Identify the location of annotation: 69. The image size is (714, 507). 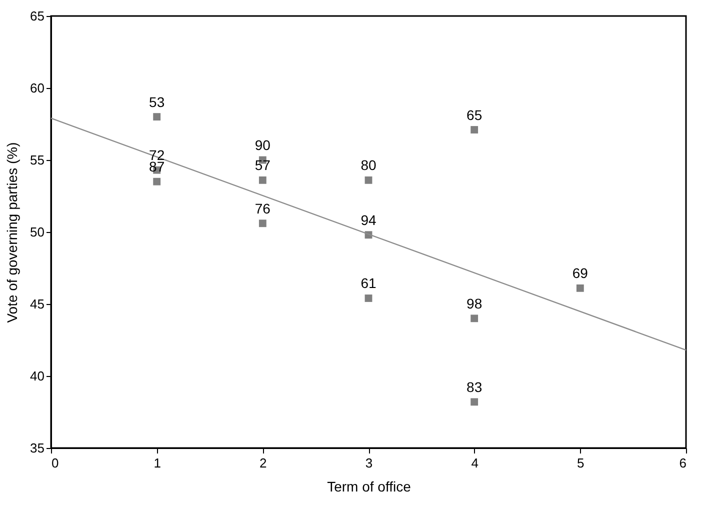
(580, 273).